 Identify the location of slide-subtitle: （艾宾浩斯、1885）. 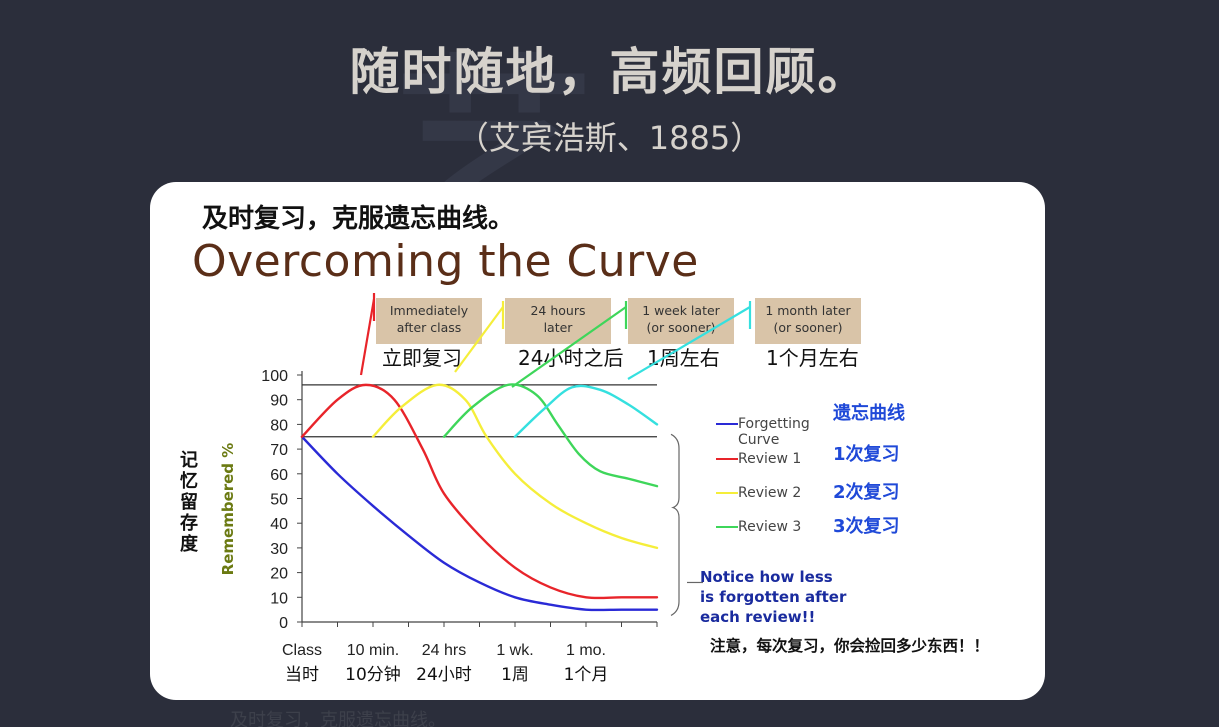
(609, 138).